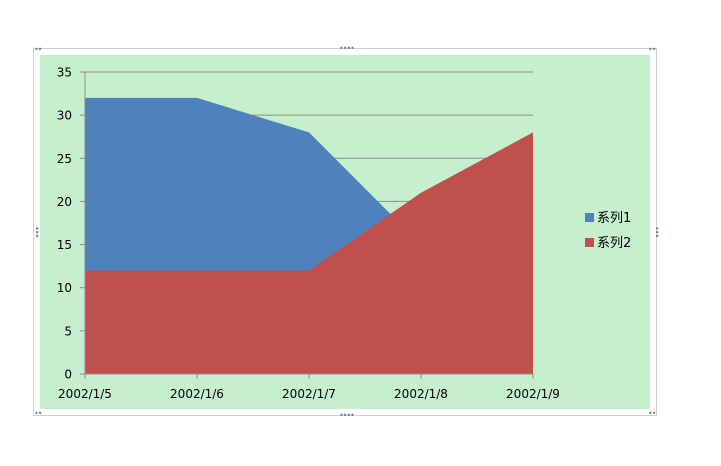  What do you see at coordinates (652, 413) in the screenshot?
I see `resize-handle-bottom-right: ••` at bounding box center [652, 413].